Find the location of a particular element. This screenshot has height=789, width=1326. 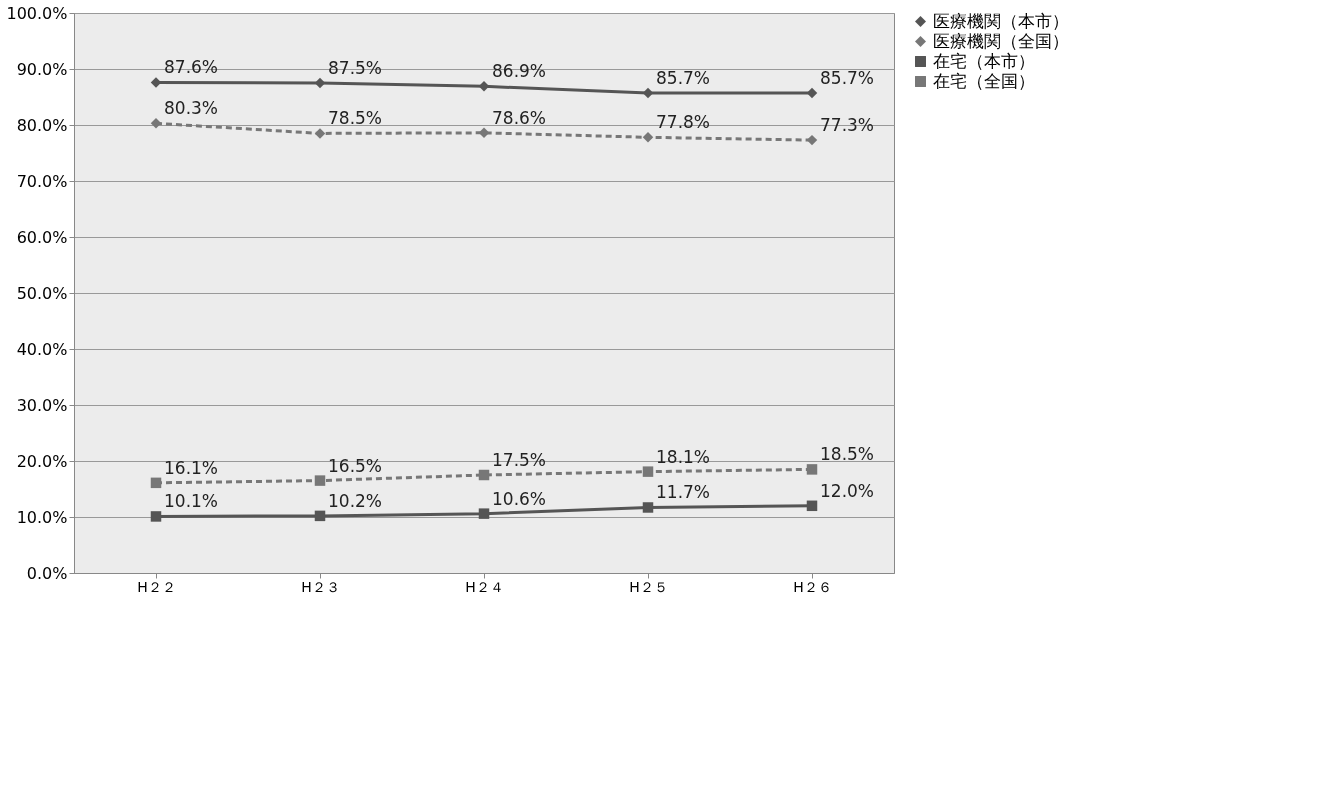

x-tick-label: H２５ is located at coordinates (648, 586).